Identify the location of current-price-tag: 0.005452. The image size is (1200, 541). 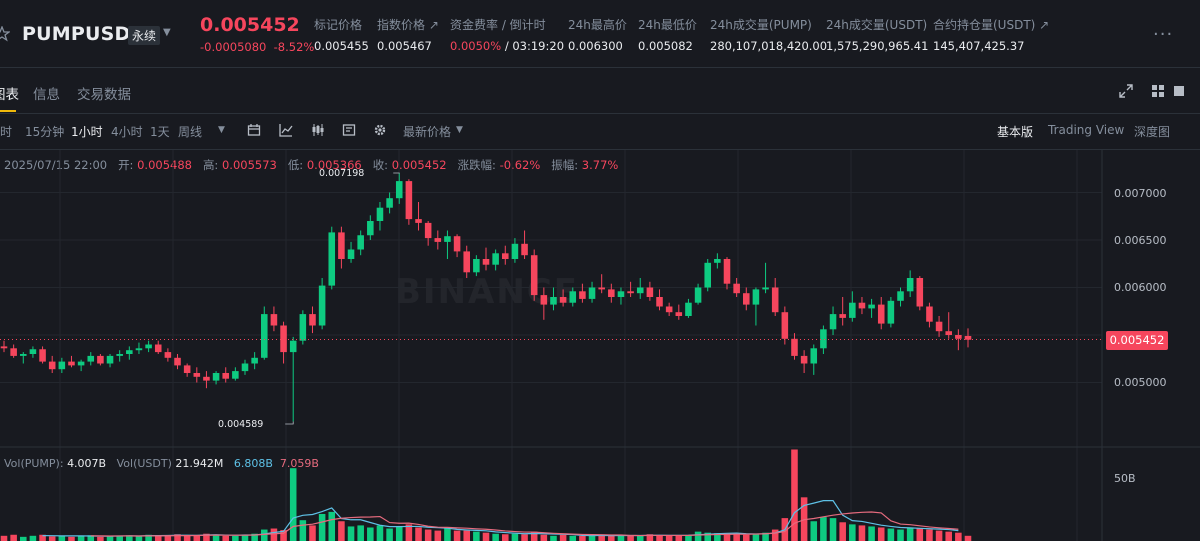
(1137, 340).